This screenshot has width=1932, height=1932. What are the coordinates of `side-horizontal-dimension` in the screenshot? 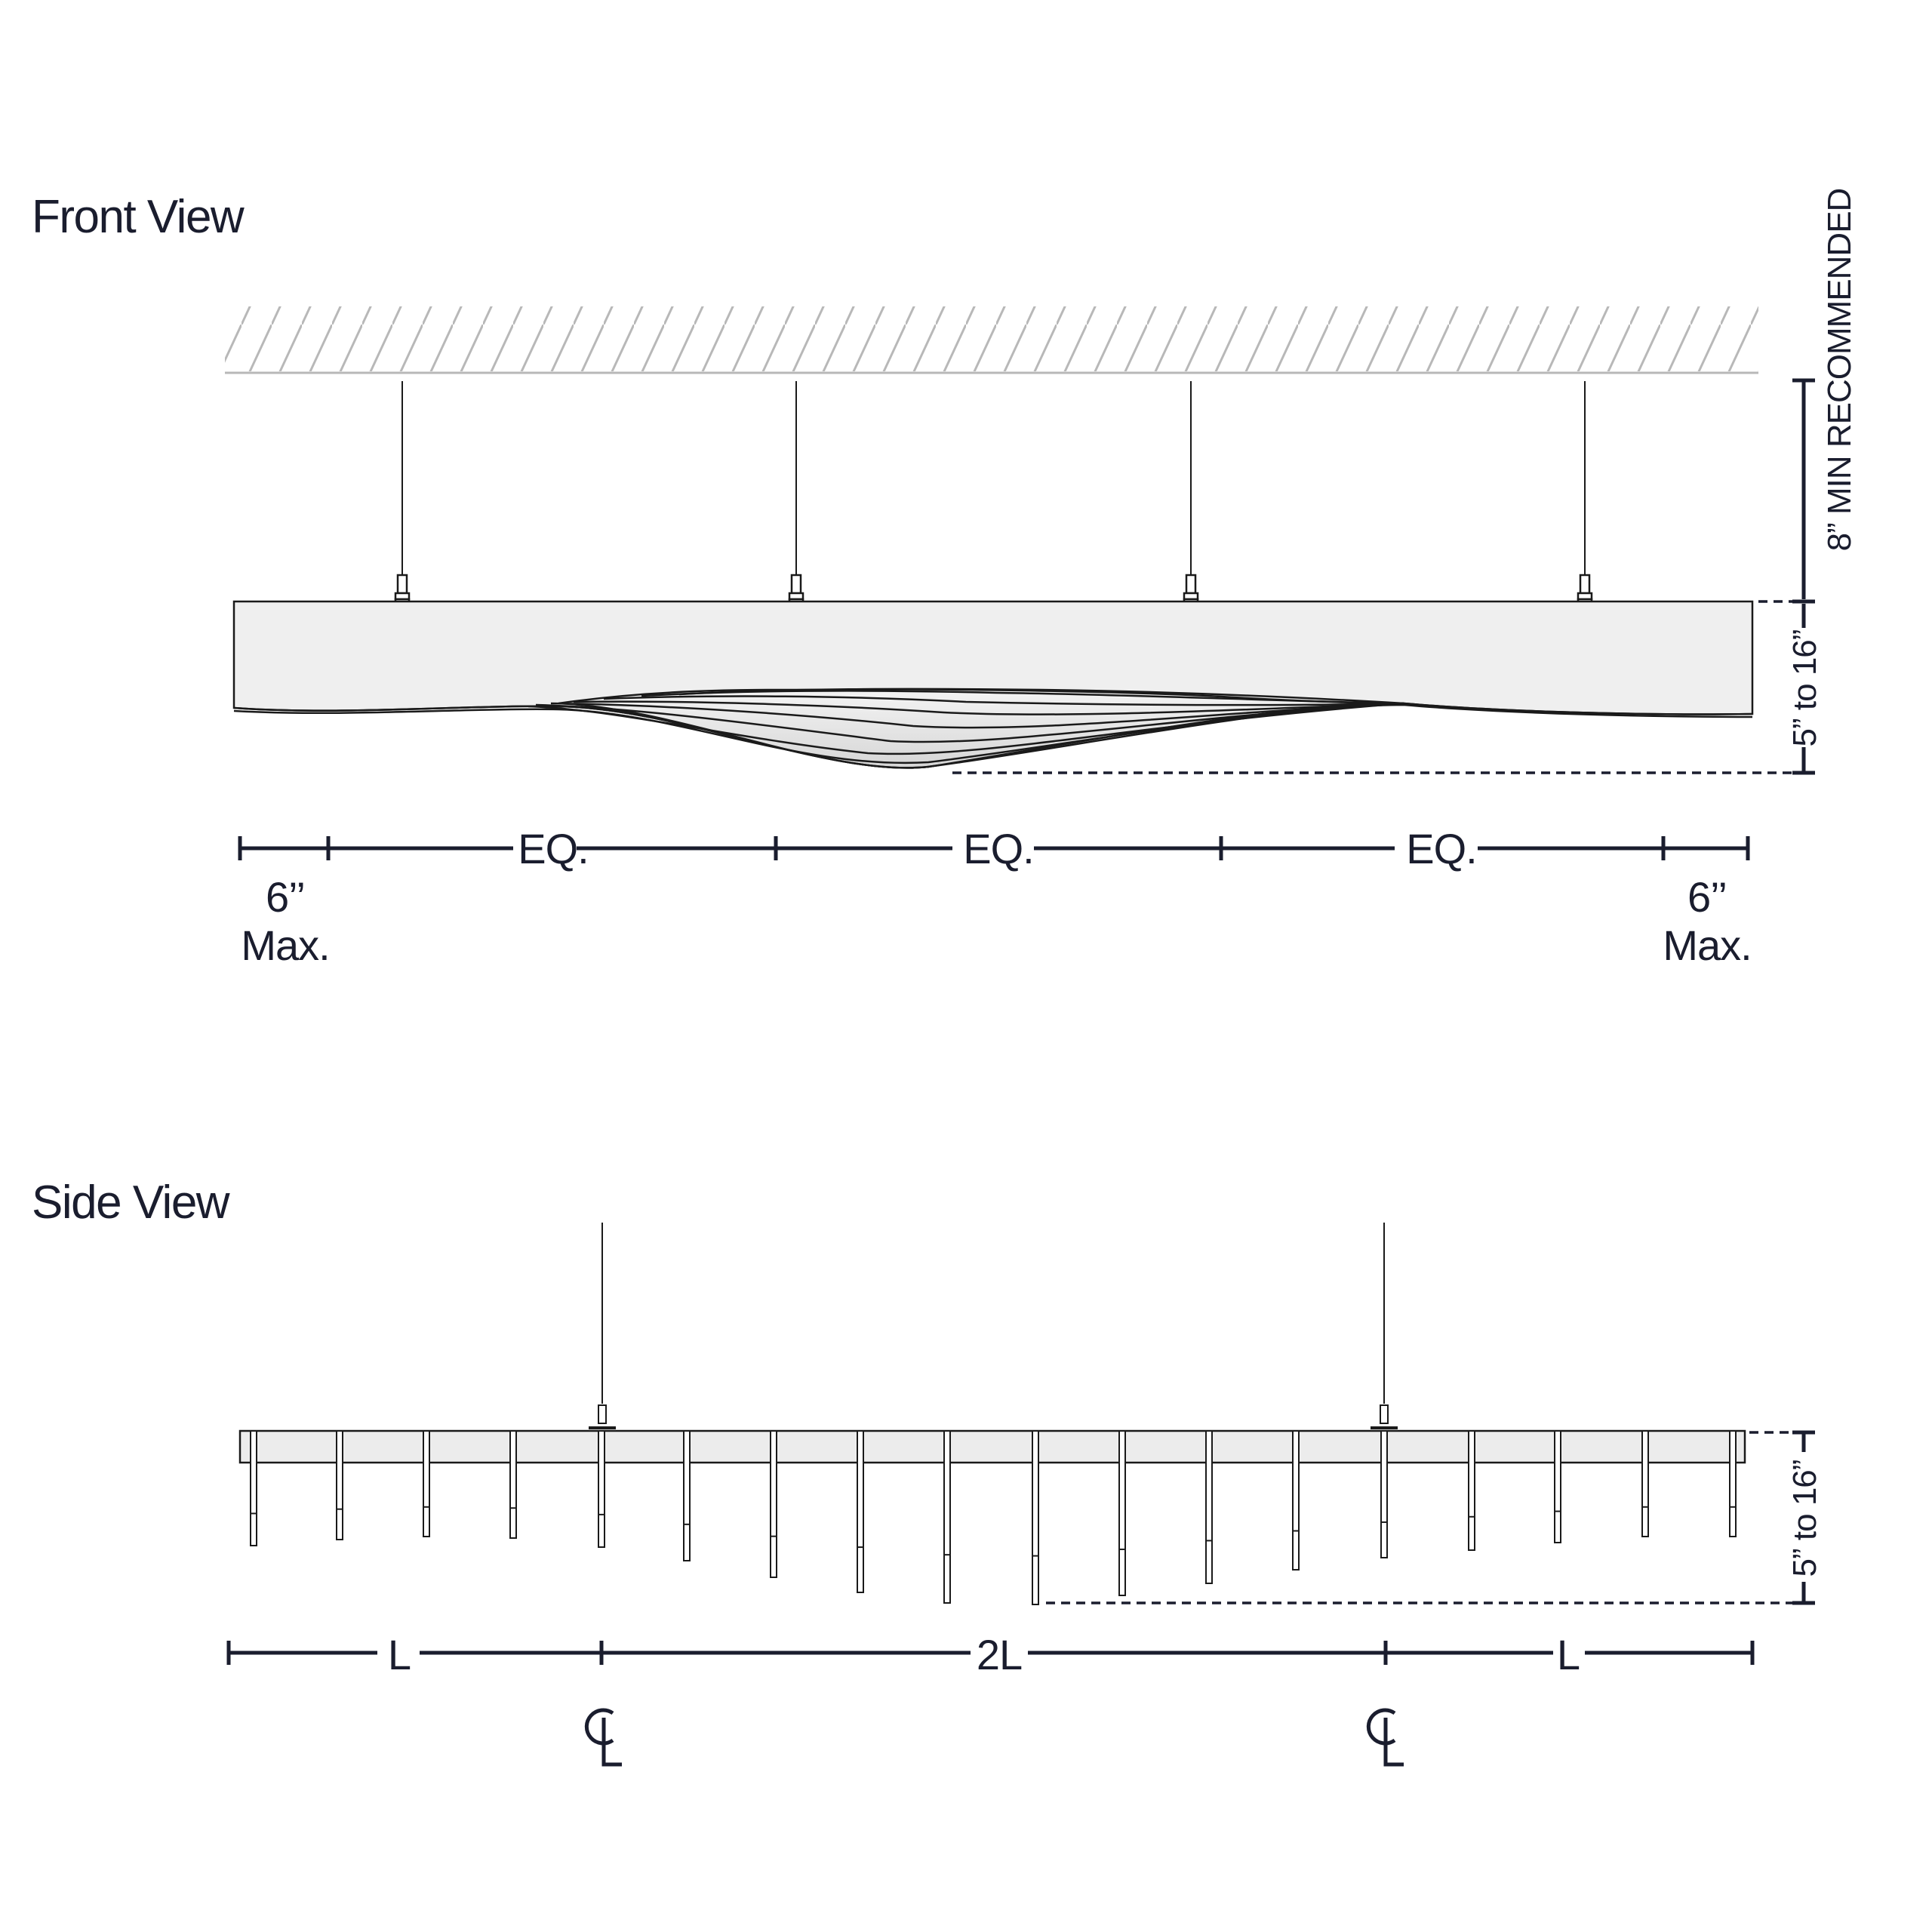 It's located at (990, 1653).